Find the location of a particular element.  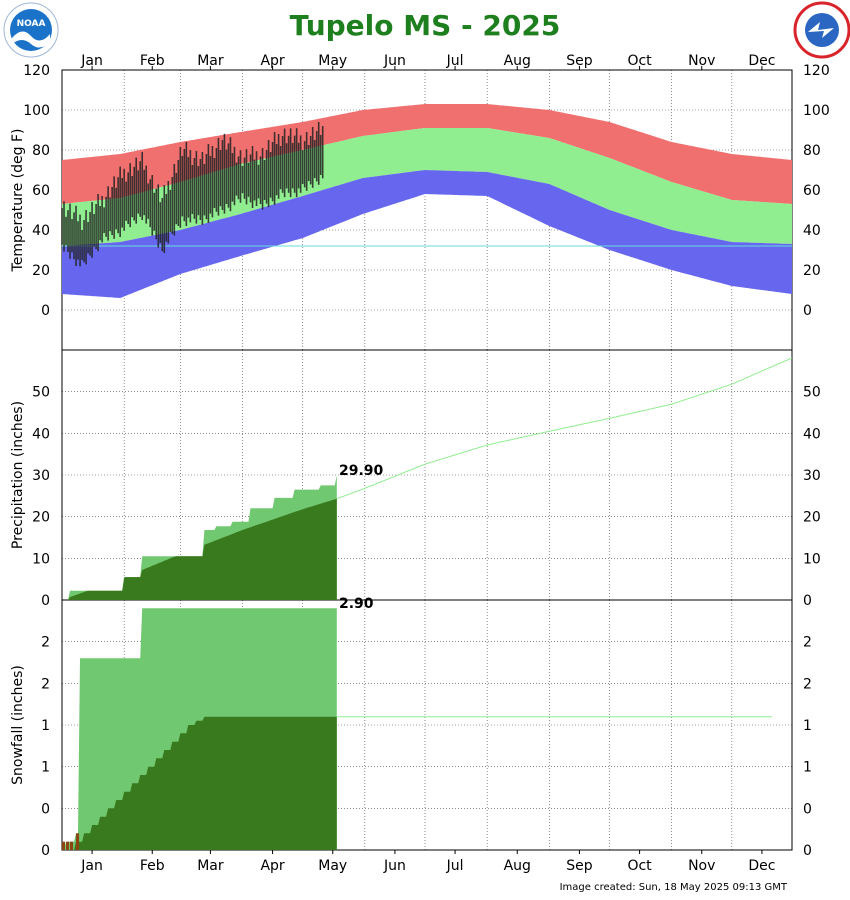

month-label-top: Dec is located at coordinates (761, 61).